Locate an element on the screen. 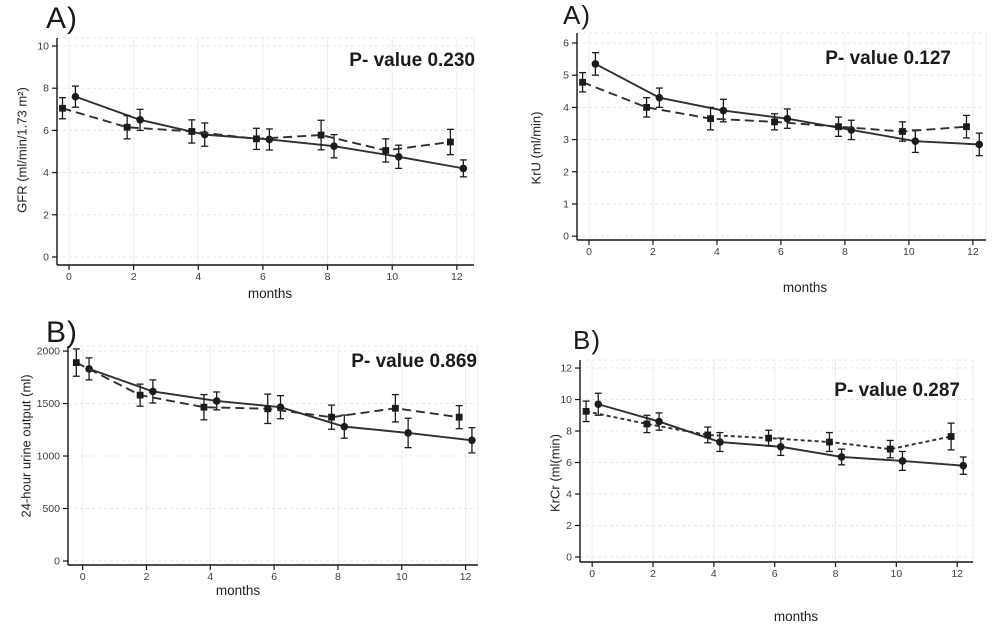  y-axis-title: 24-hour urine output (ml) is located at coordinates (26, 446).